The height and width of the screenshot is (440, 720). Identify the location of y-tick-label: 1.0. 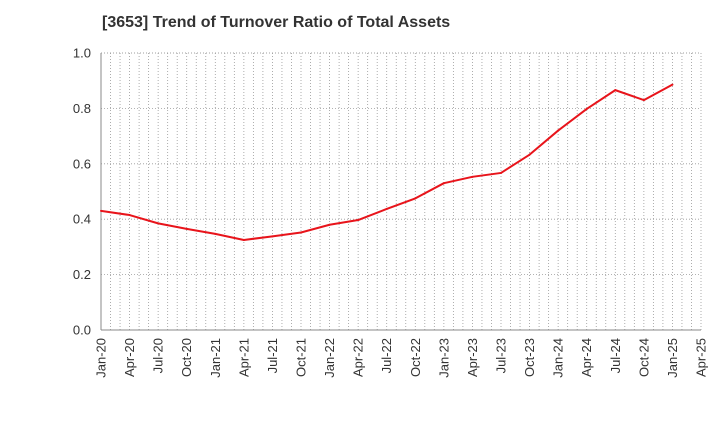
(82, 53).